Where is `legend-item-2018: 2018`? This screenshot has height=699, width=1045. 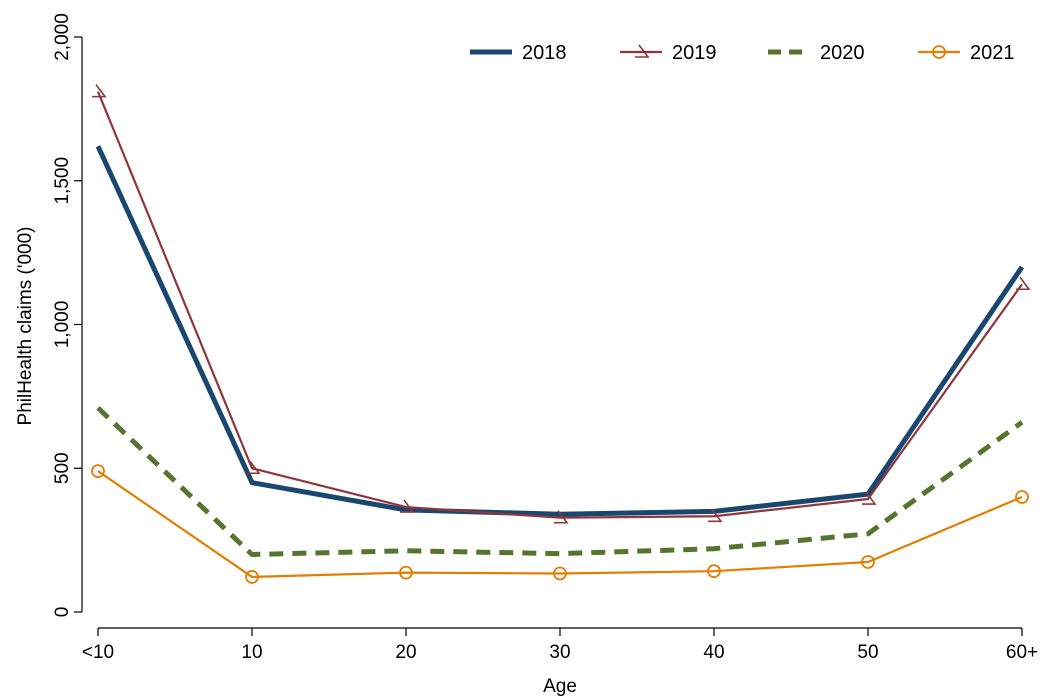
legend-item-2018: 2018 is located at coordinates (518, 53).